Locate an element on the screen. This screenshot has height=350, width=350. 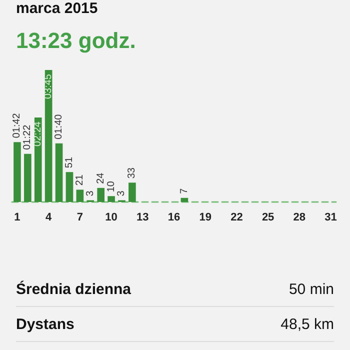
data-label: 02:24 is located at coordinates (38, 134).